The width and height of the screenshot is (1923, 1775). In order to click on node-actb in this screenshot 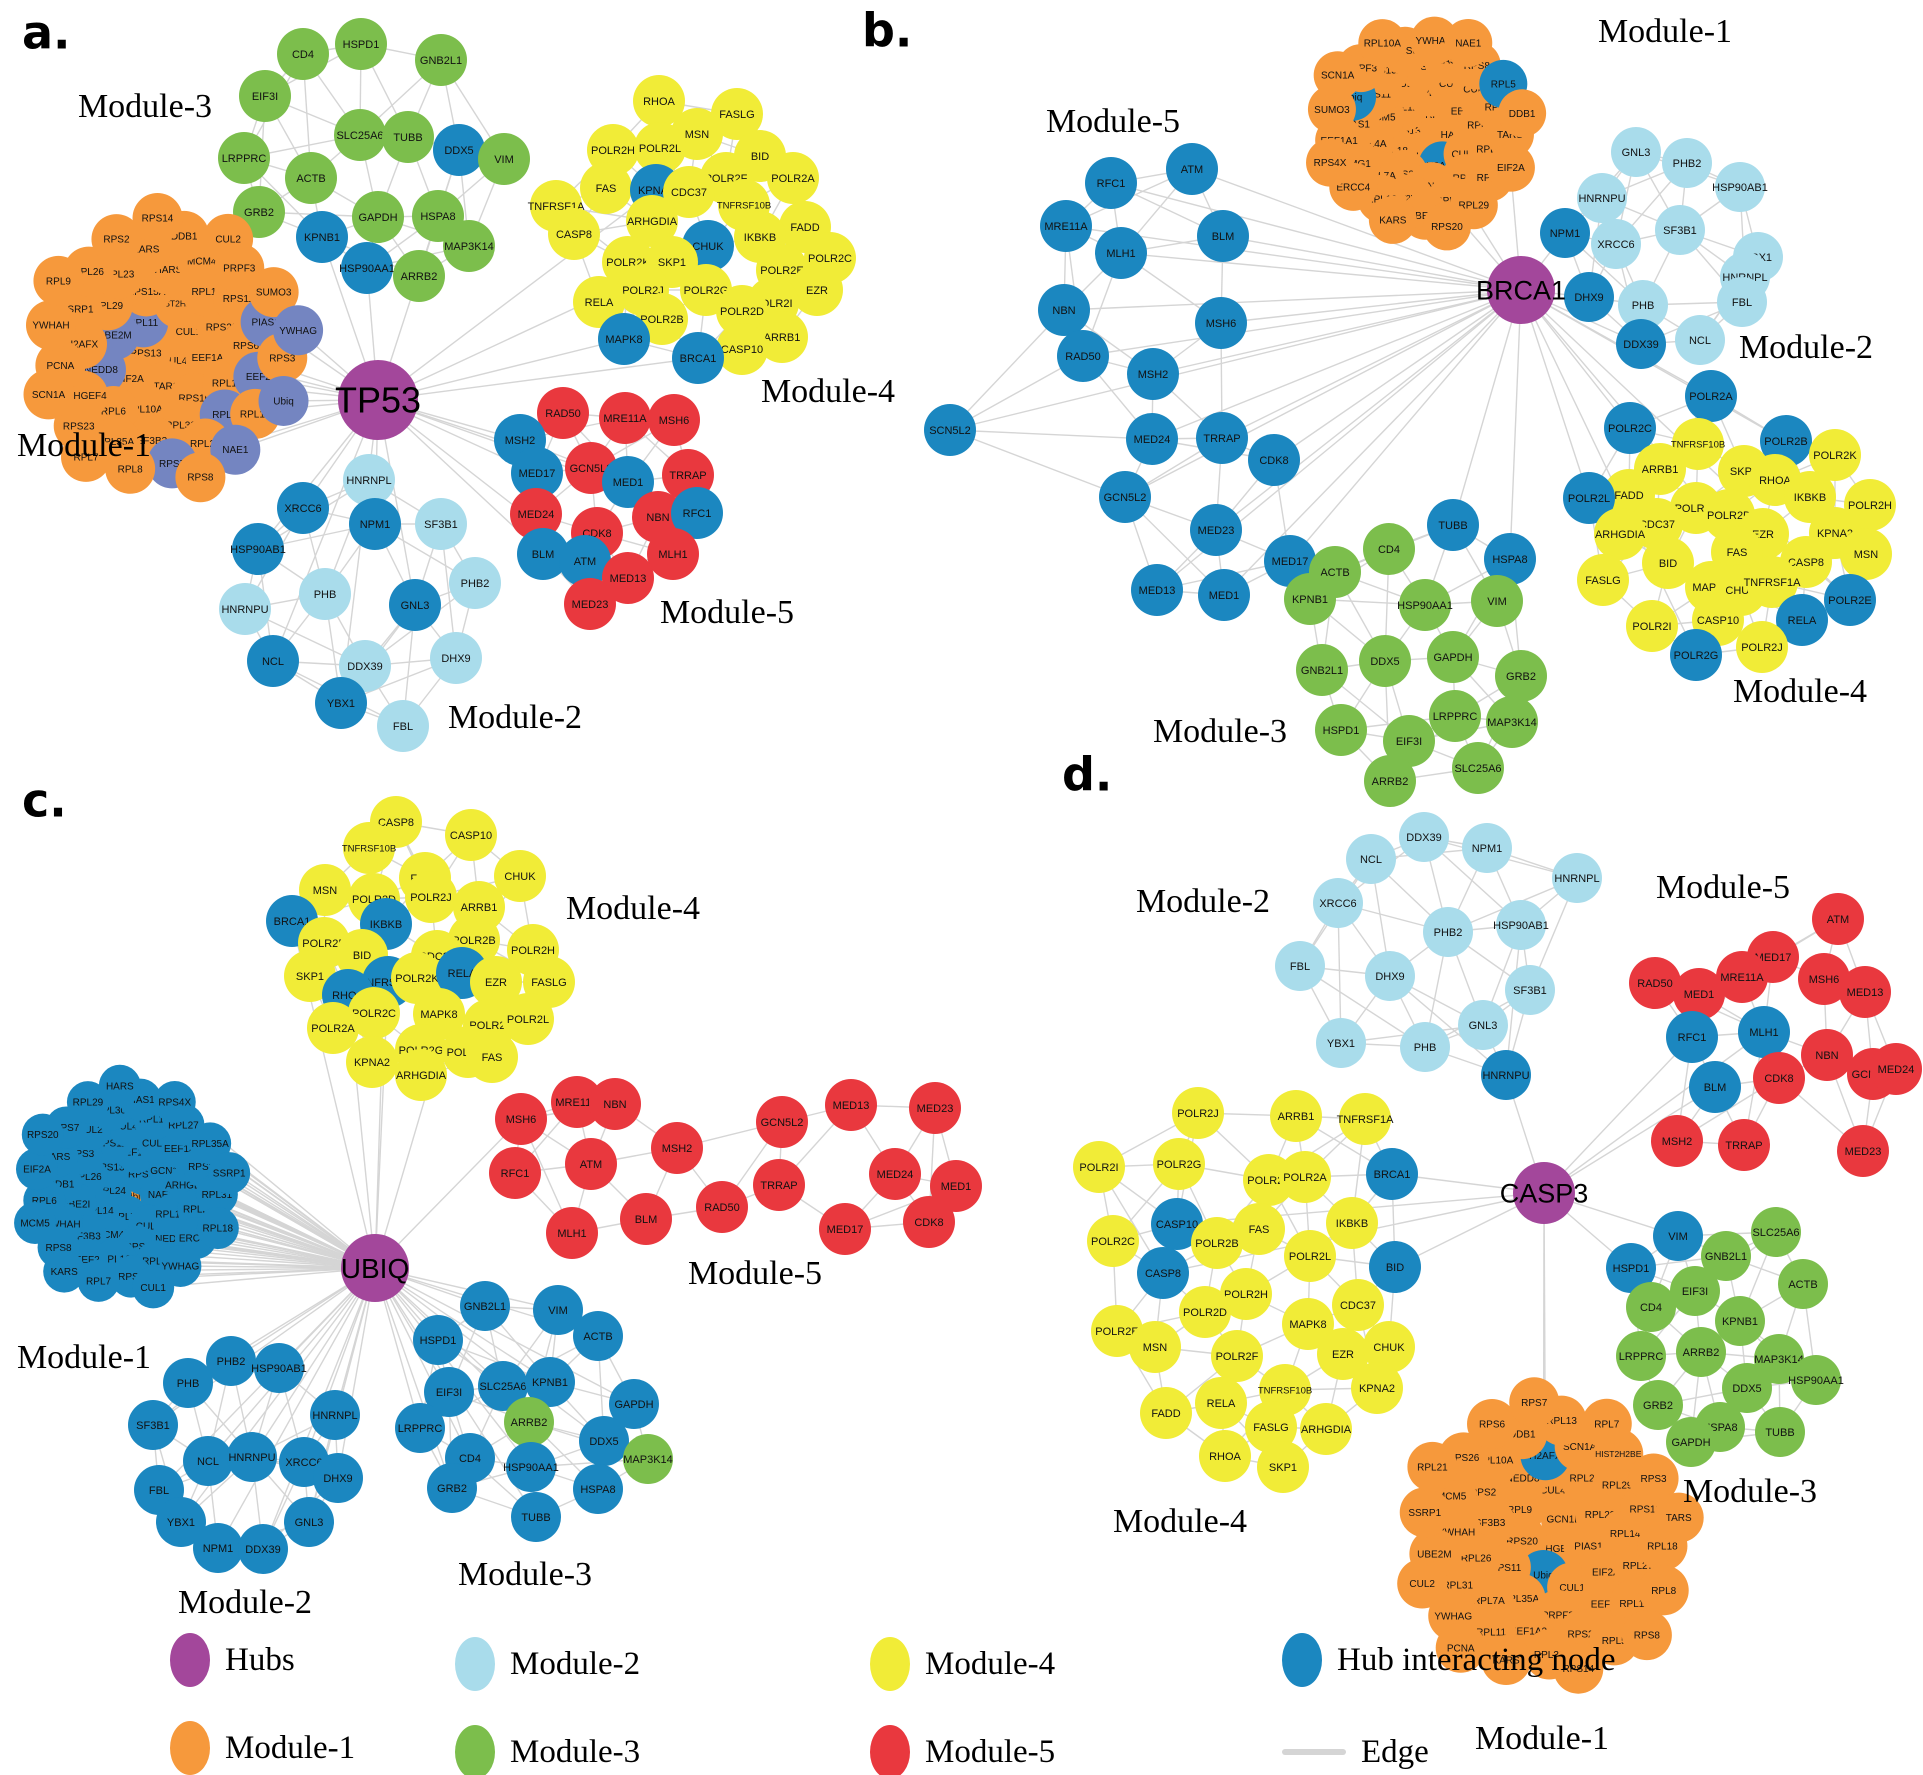, I will do `click(311, 178)`.